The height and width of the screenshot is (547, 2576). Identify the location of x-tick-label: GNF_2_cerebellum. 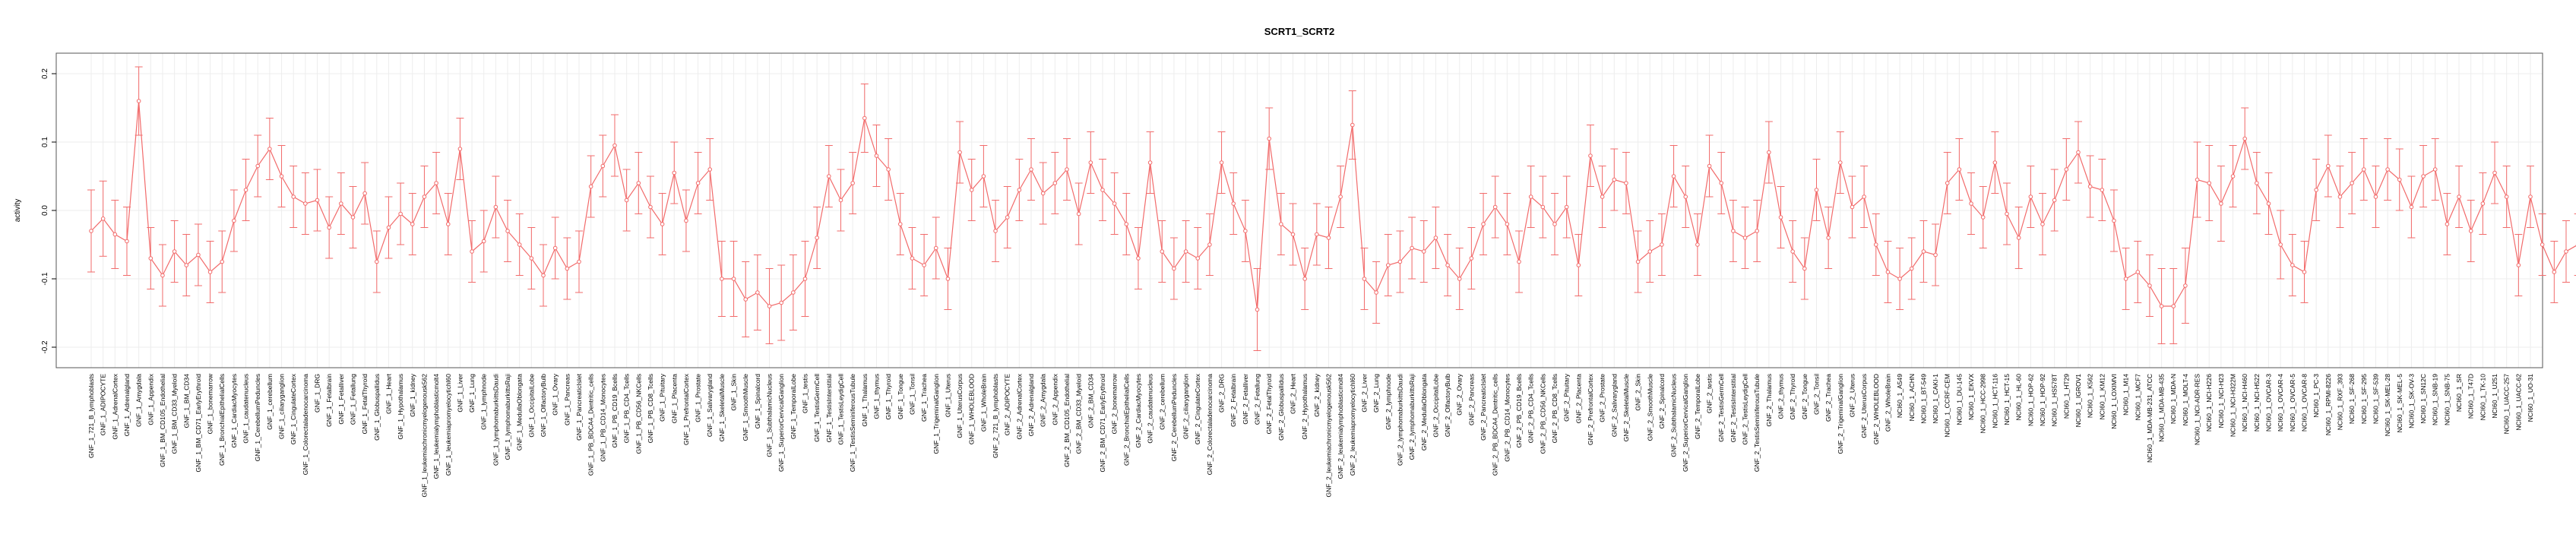
(1162, 402).